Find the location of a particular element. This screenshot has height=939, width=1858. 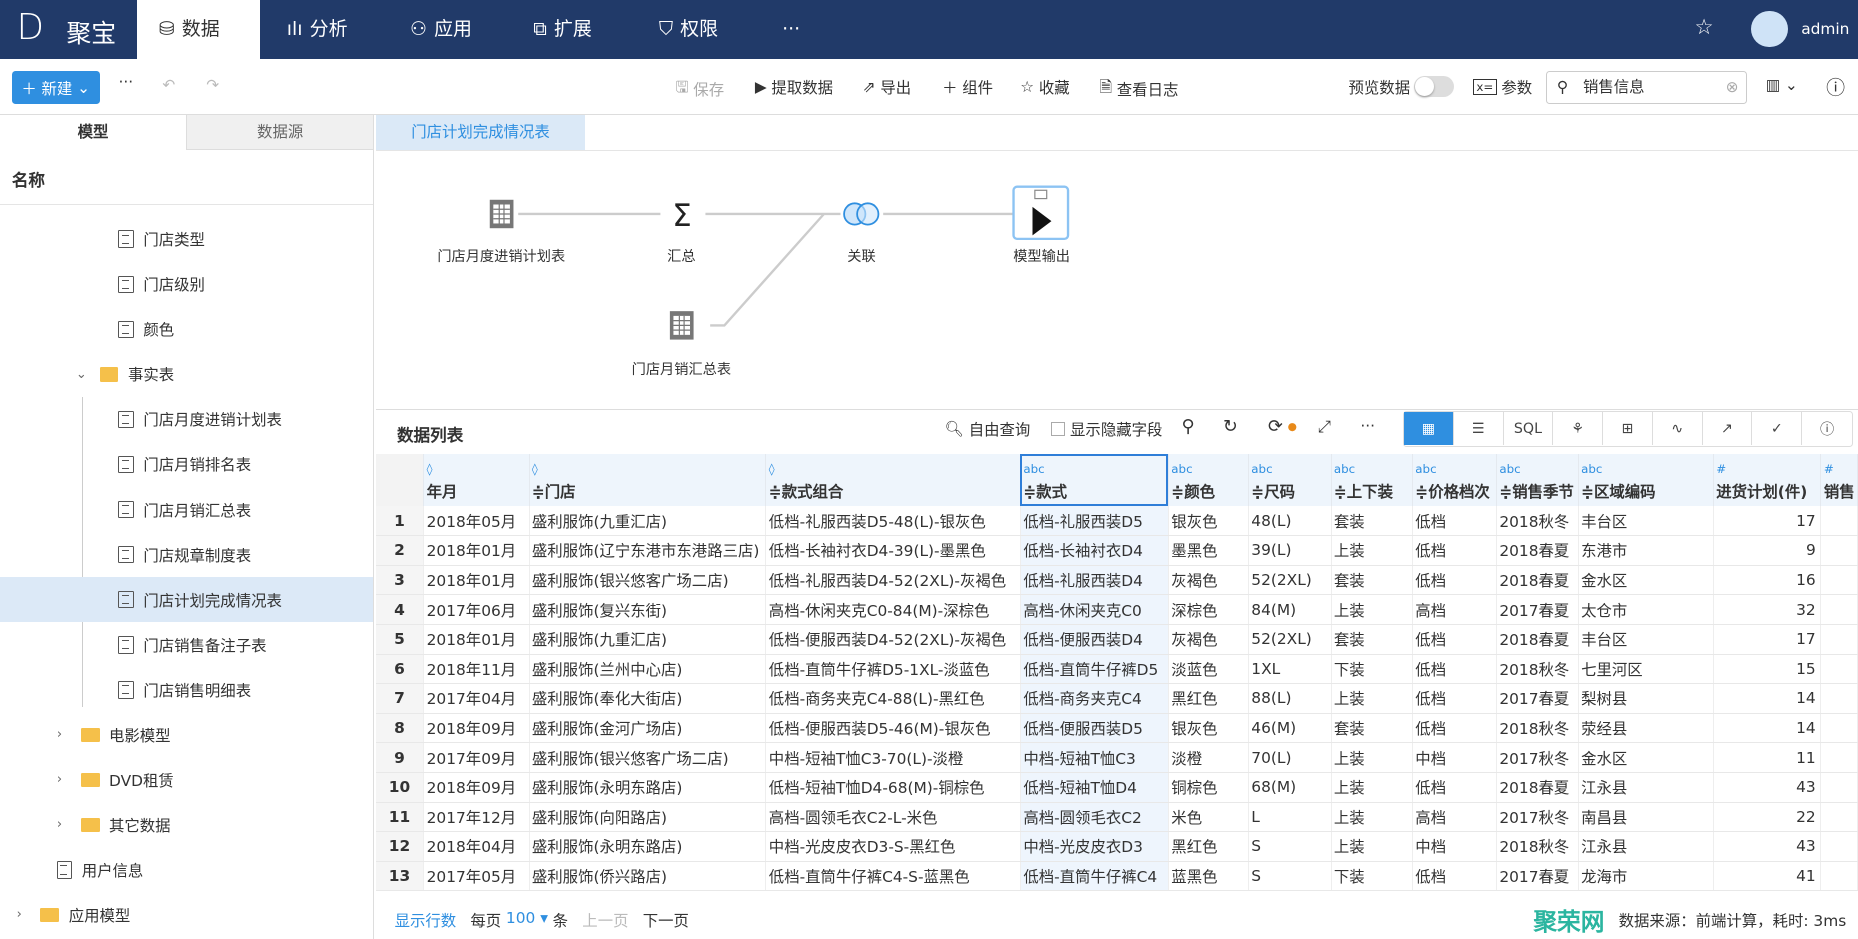

table-cell: S is located at coordinates (1290, 846).